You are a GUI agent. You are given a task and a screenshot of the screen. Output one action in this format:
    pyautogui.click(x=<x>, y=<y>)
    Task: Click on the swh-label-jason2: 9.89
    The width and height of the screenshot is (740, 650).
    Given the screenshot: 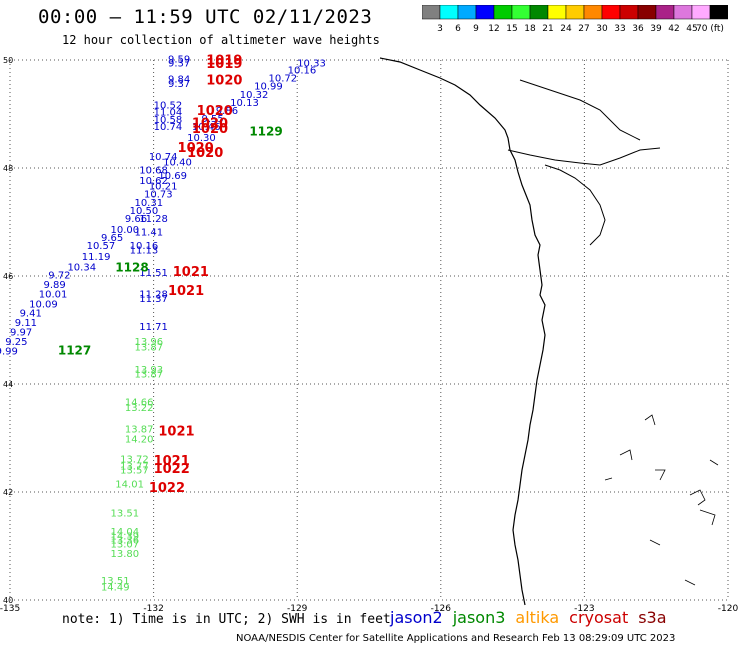 What is the action you would take?
    pyautogui.click(x=55, y=285)
    